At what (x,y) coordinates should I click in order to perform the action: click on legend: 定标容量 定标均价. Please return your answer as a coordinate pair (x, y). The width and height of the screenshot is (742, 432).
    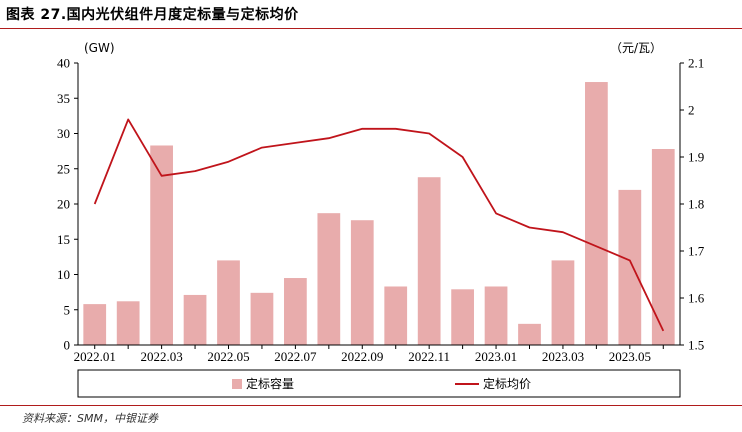
    Looking at the image, I should click on (379, 383).